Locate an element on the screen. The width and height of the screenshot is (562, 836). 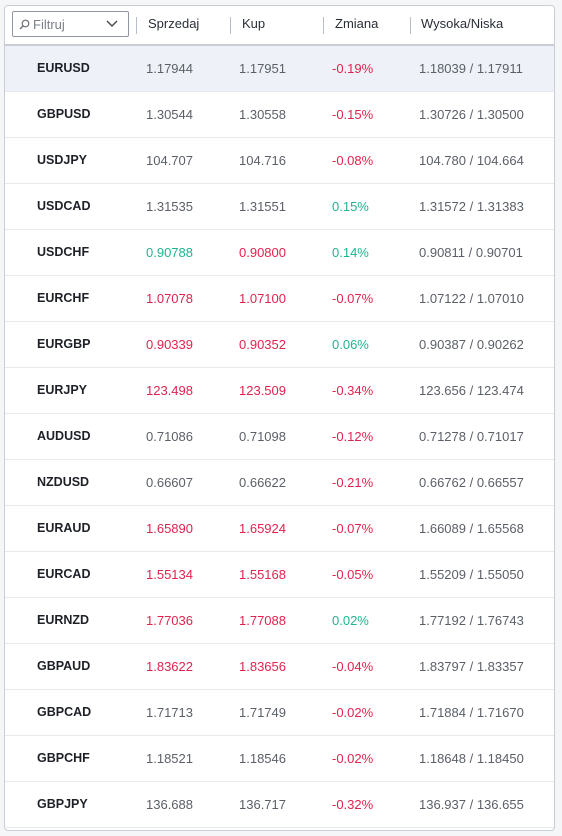
change-cell: -0.05% is located at coordinates (353, 574).